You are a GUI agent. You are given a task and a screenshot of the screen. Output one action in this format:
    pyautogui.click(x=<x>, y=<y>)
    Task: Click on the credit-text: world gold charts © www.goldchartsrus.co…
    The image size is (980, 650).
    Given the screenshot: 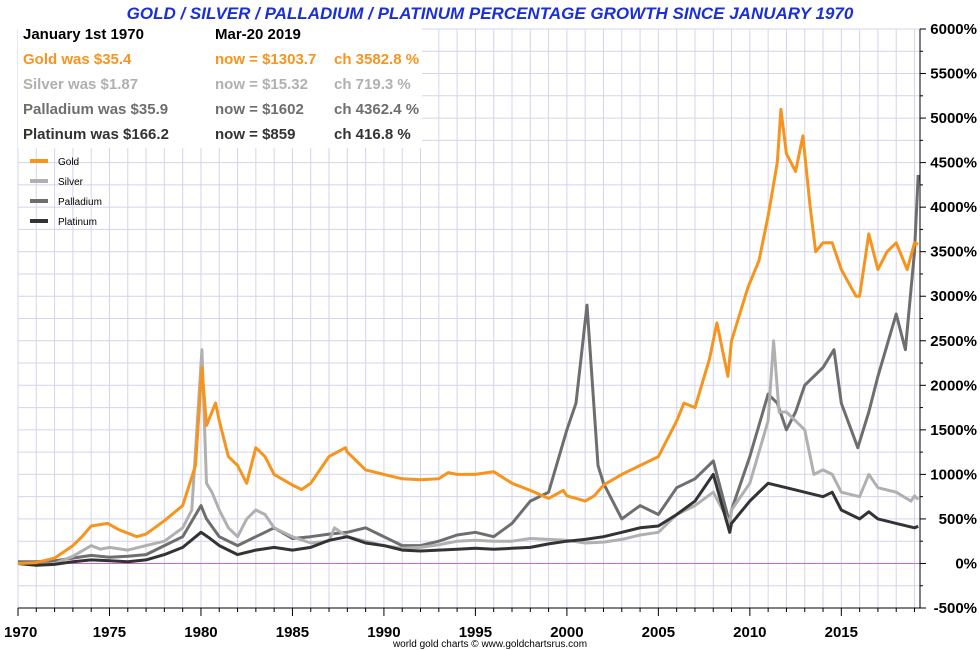 What is the action you would take?
    pyautogui.click(x=489, y=644)
    